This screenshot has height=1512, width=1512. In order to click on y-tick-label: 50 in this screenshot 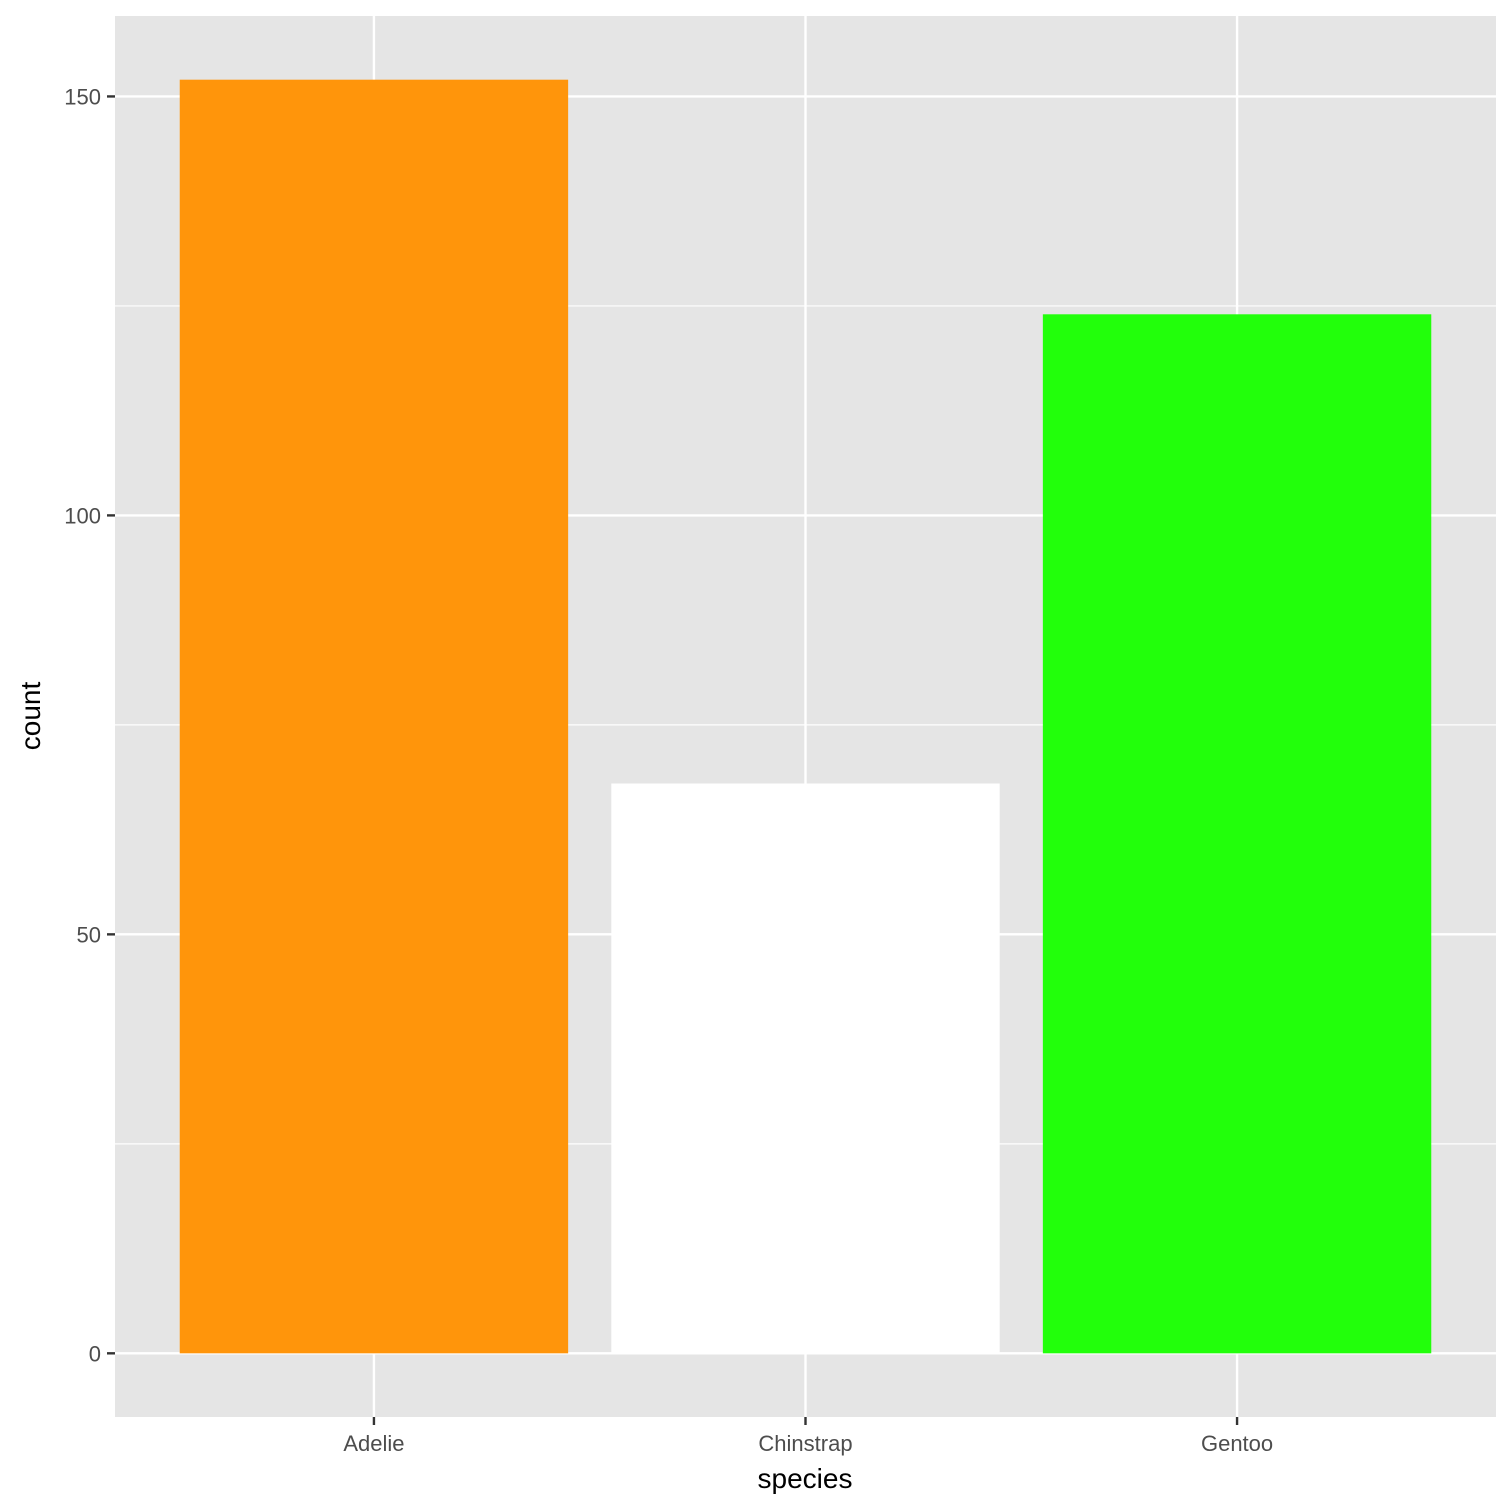, I will do `click(89, 934)`.